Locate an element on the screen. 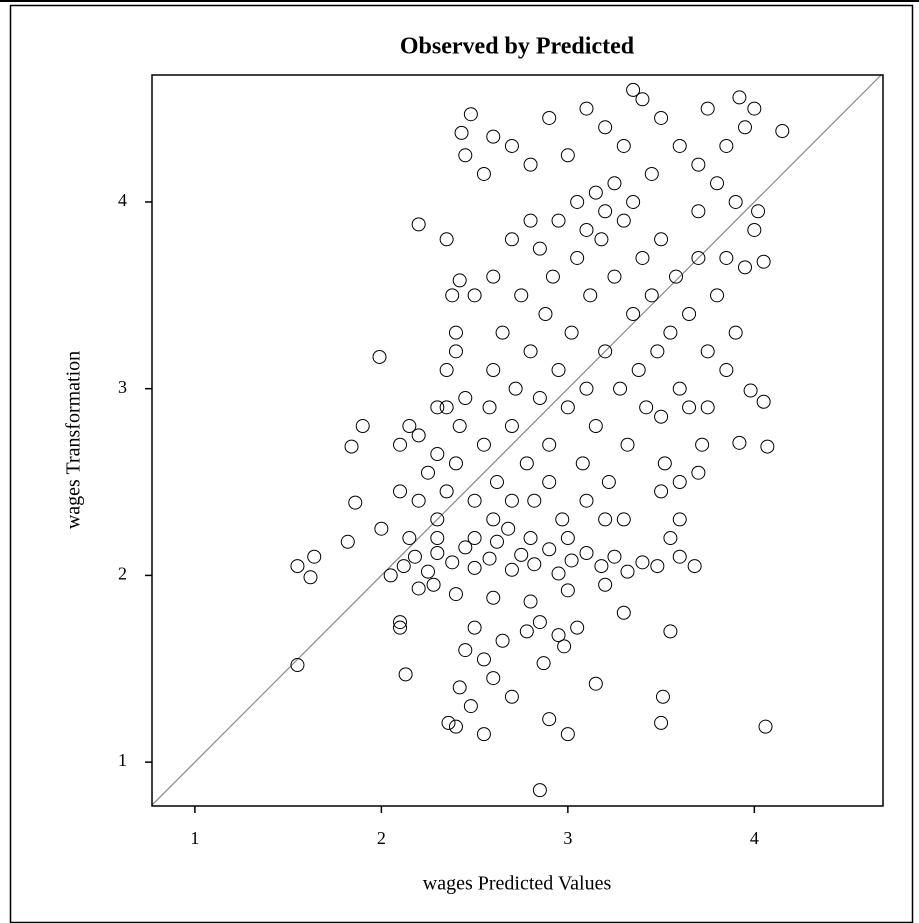  y-tick-label: 2 is located at coordinates (122, 574).